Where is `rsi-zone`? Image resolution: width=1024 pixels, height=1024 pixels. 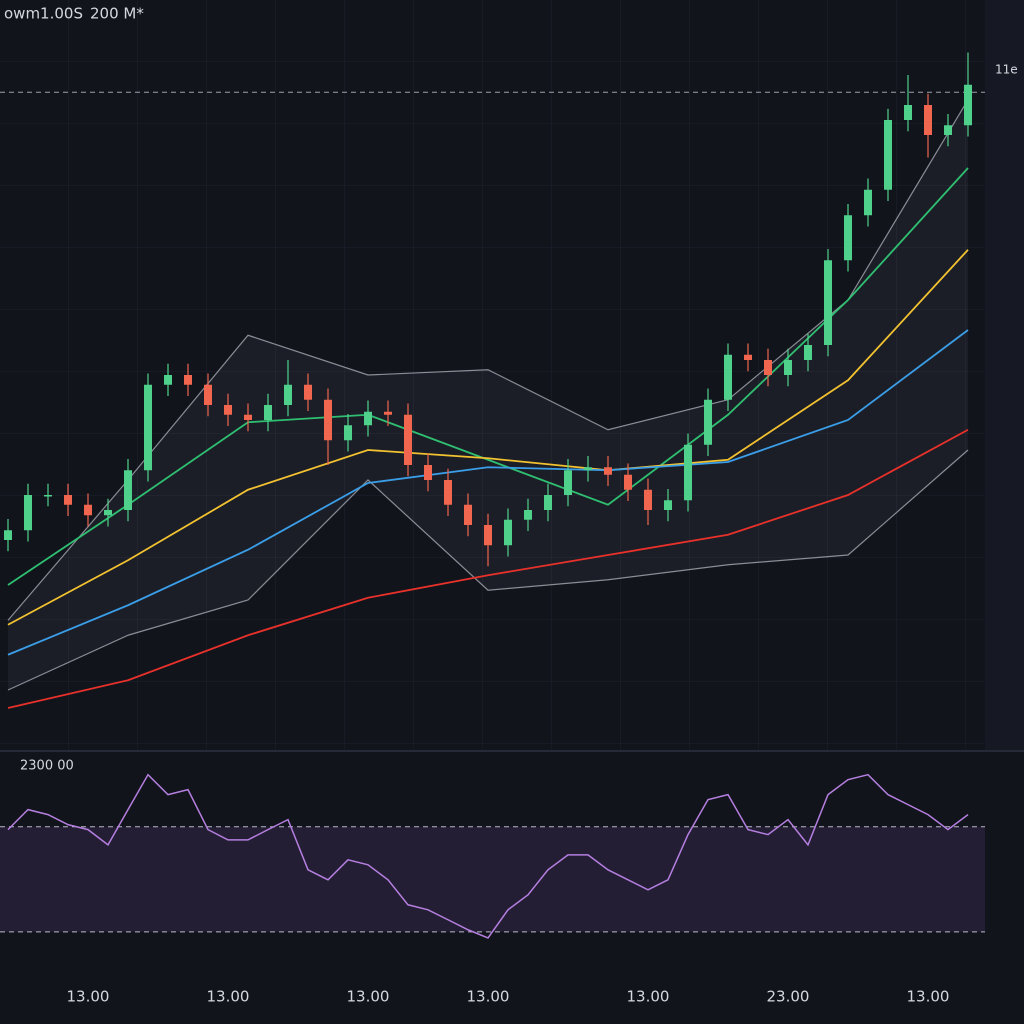 rsi-zone is located at coordinates (492, 879).